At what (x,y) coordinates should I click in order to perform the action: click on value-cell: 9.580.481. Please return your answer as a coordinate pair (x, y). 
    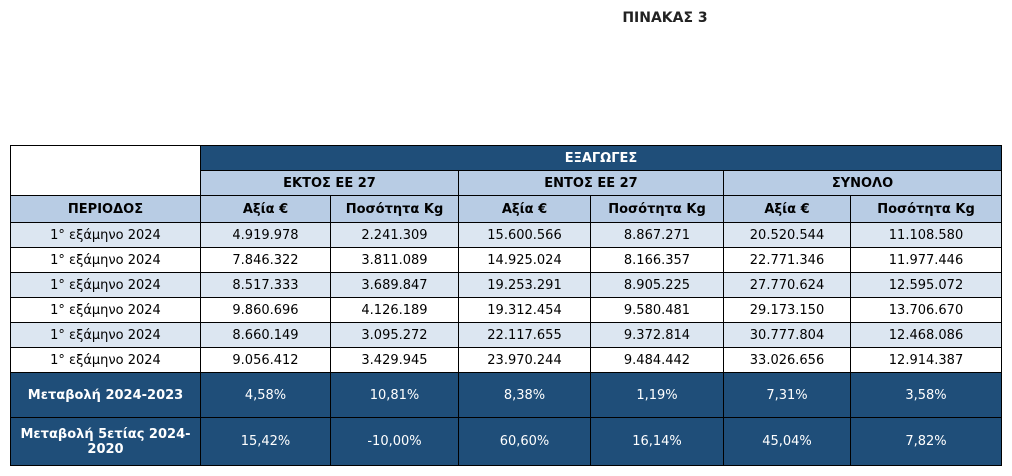
    Looking at the image, I should click on (657, 310).